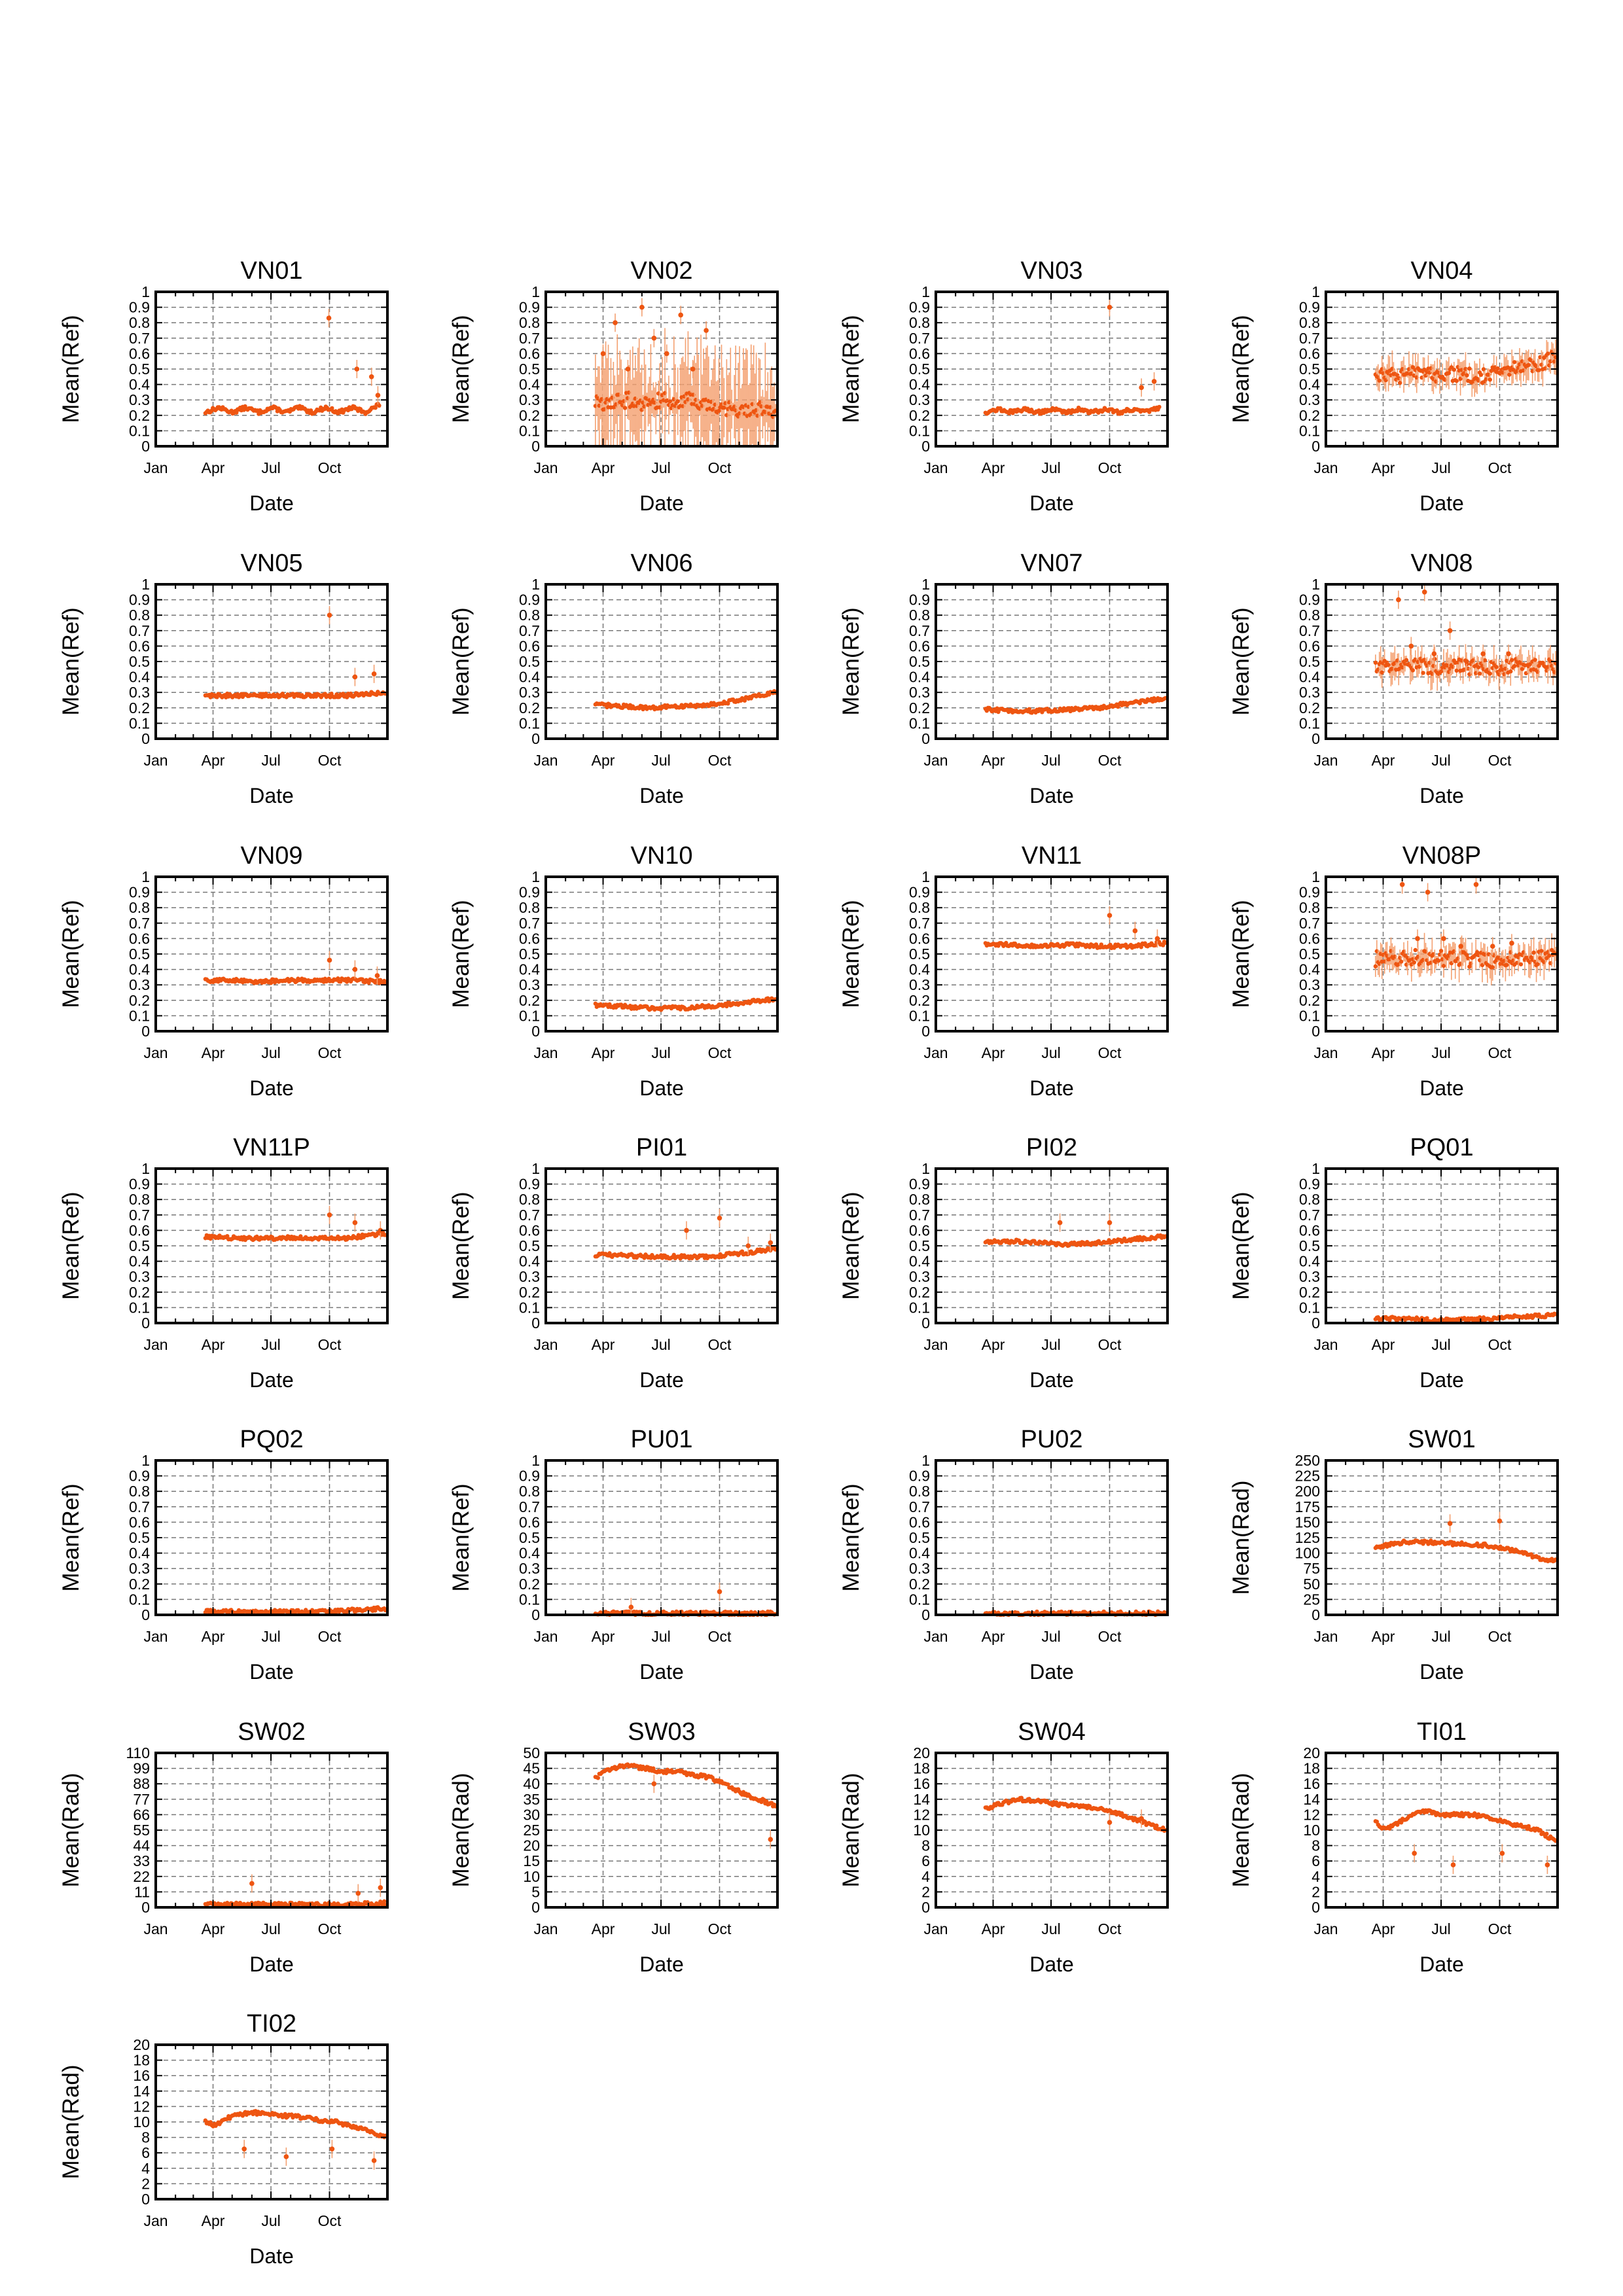 This screenshot has height=2296, width=1623. Describe the element at coordinates (295, 652) in the screenshot. I see `data-series-vn05` at that location.